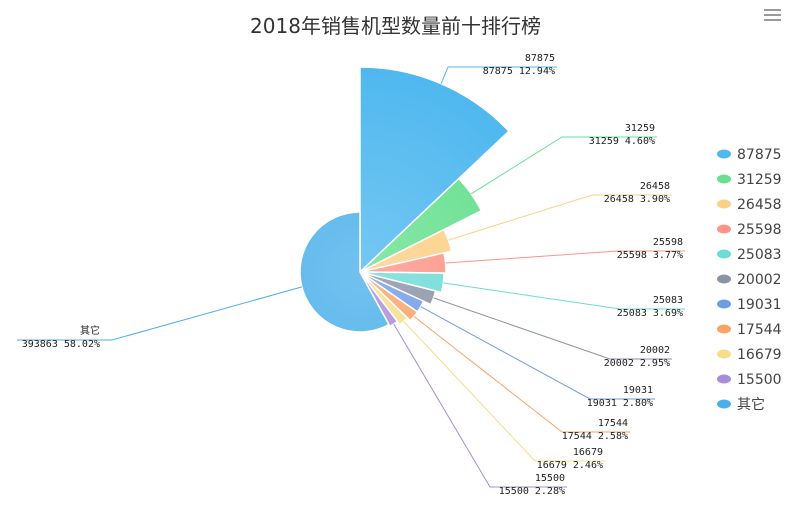 The height and width of the screenshot is (524, 791). I want to click on slice-label-value: 16679 2.46%, so click(570, 465).